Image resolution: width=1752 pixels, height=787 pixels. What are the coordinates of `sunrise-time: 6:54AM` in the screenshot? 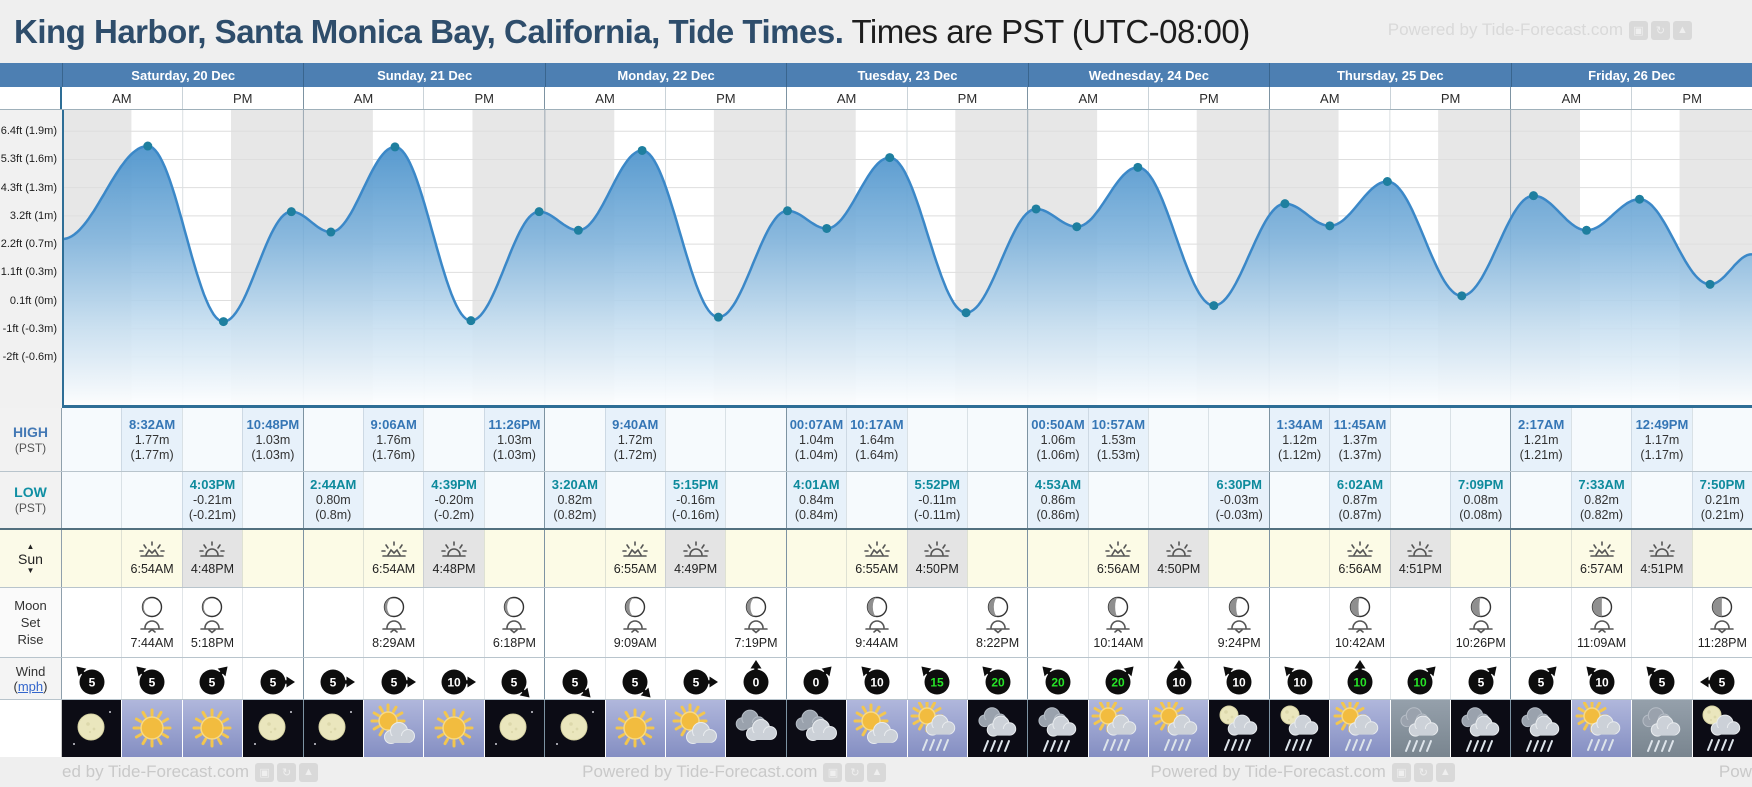 It's located at (394, 569).